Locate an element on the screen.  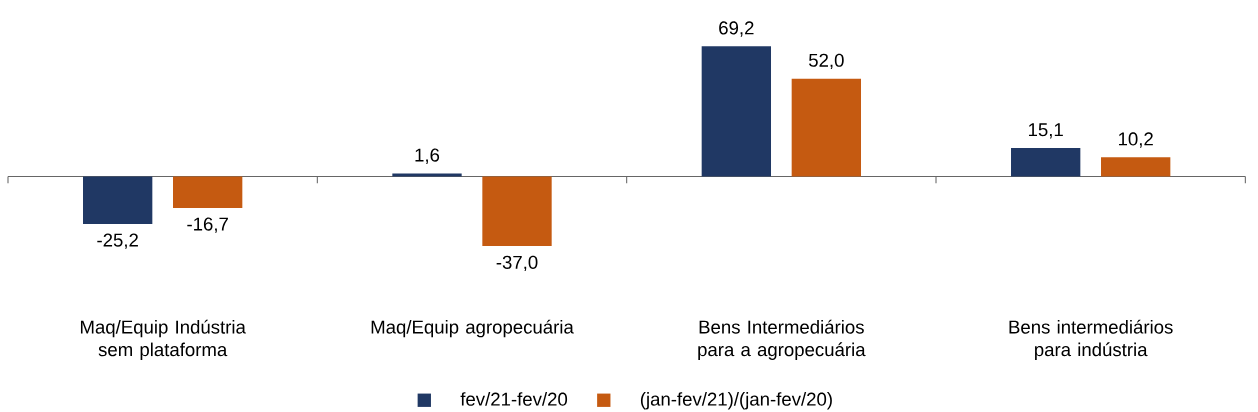
x-tick-label: Maq/Equip agropecuária is located at coordinates (472, 328).